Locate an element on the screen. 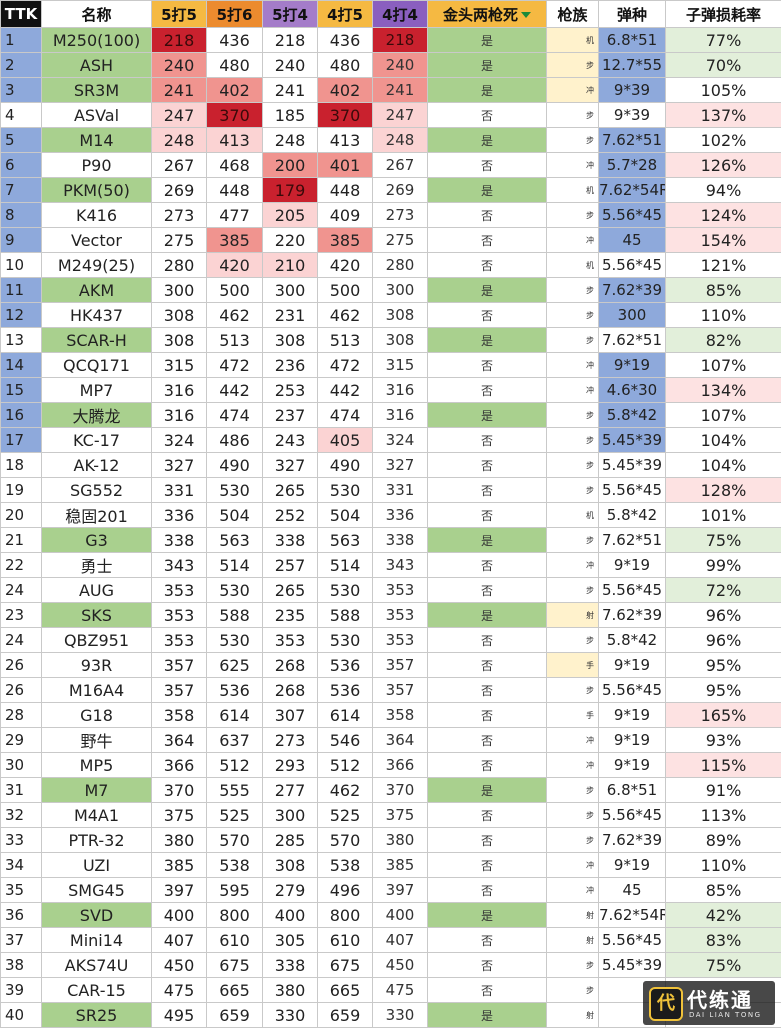  cell-k4s4: 331 is located at coordinates (400, 490).